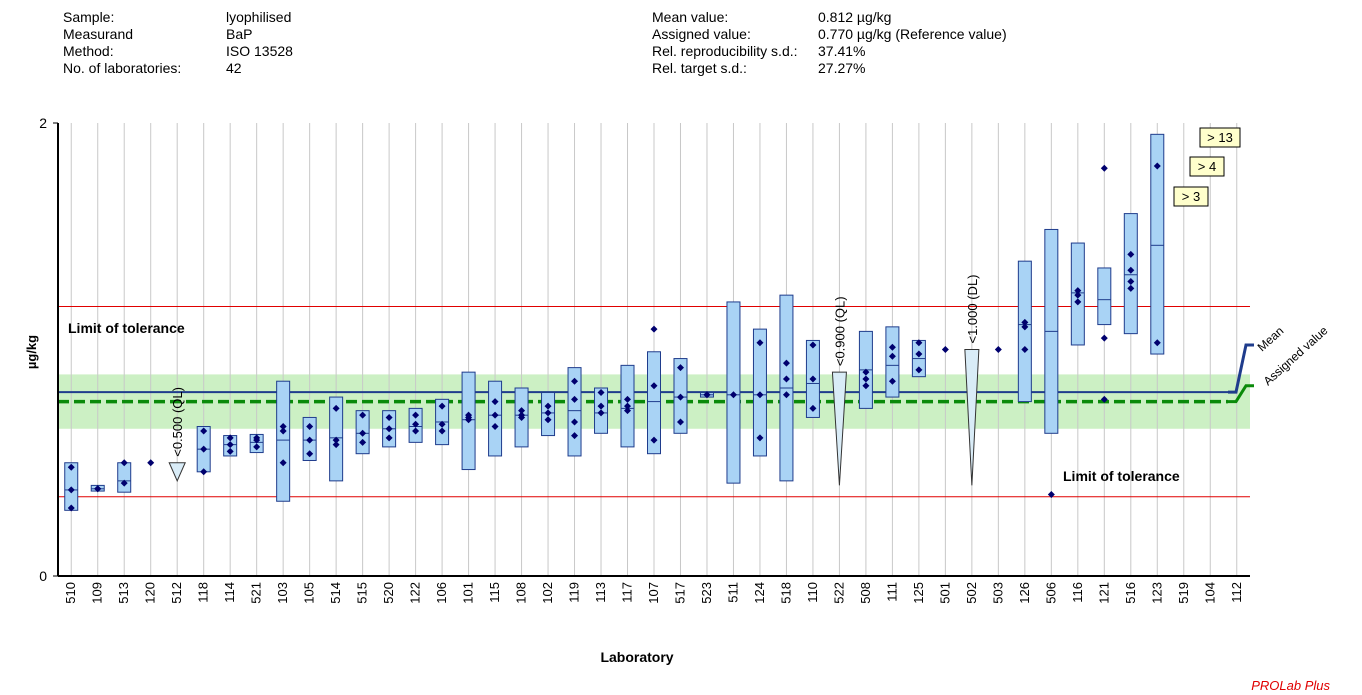 The width and height of the screenshot is (1362, 695). Describe the element at coordinates (282, 593) in the screenshot. I see `x-tick-label: 103` at that location.